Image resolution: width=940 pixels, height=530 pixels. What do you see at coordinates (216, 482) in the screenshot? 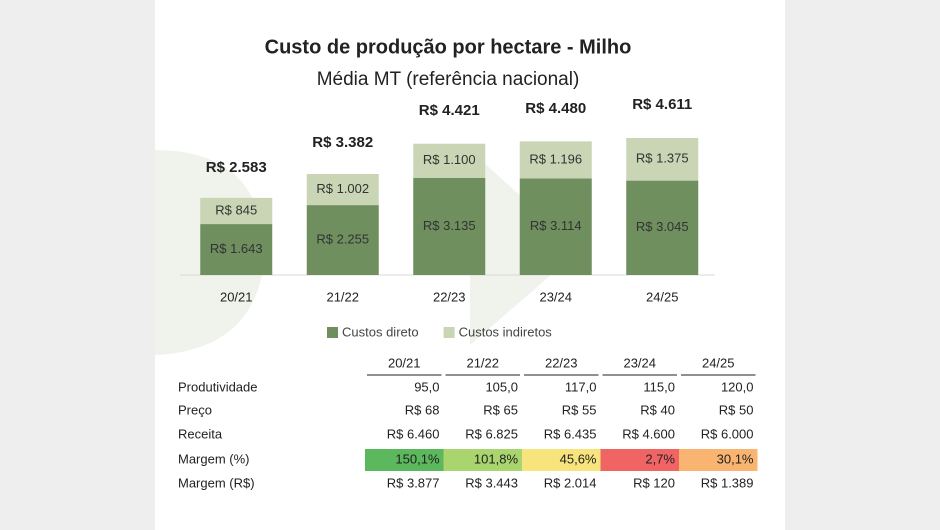
I see `row-label: Margem (R$)` at bounding box center [216, 482].